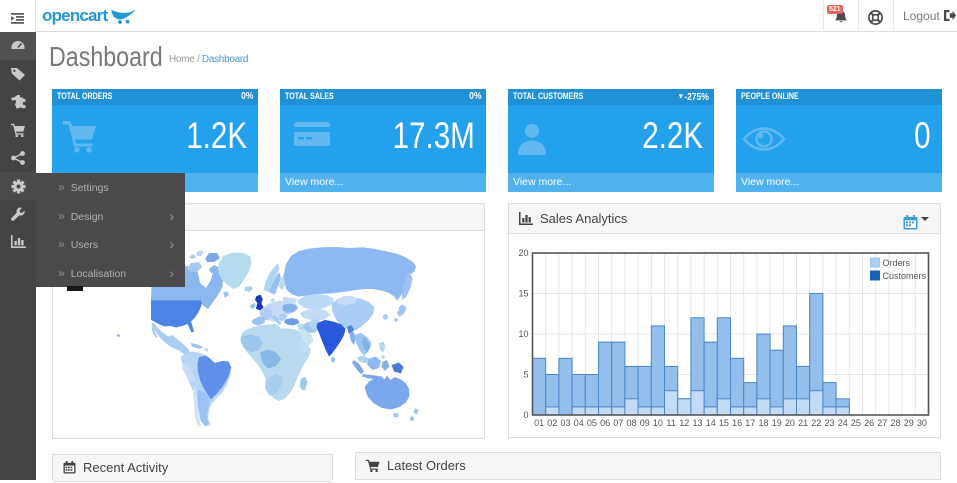  Describe the element at coordinates (684, 423) in the screenshot. I see `svg-text: 12` at that location.